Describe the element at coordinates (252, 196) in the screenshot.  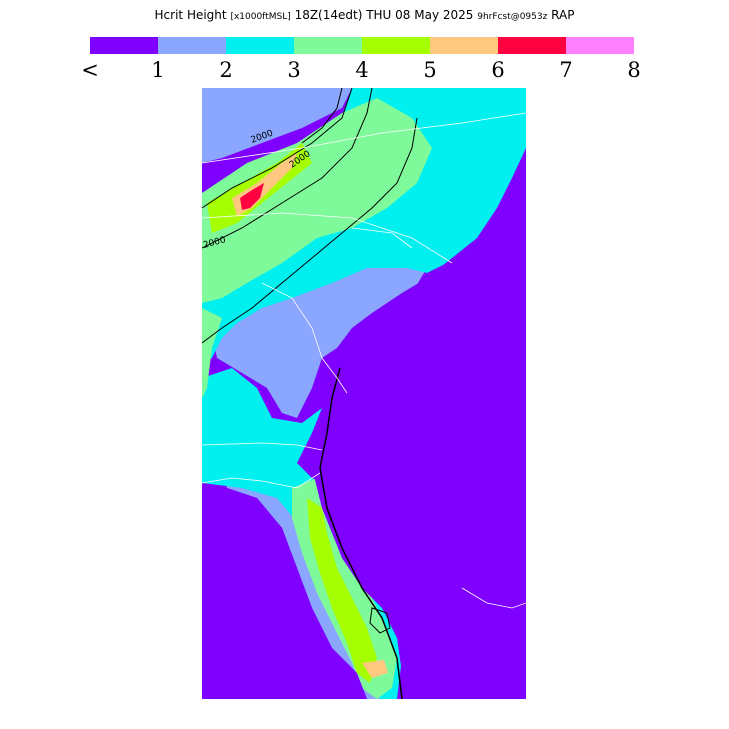
I see `region-red-peak` at that location.